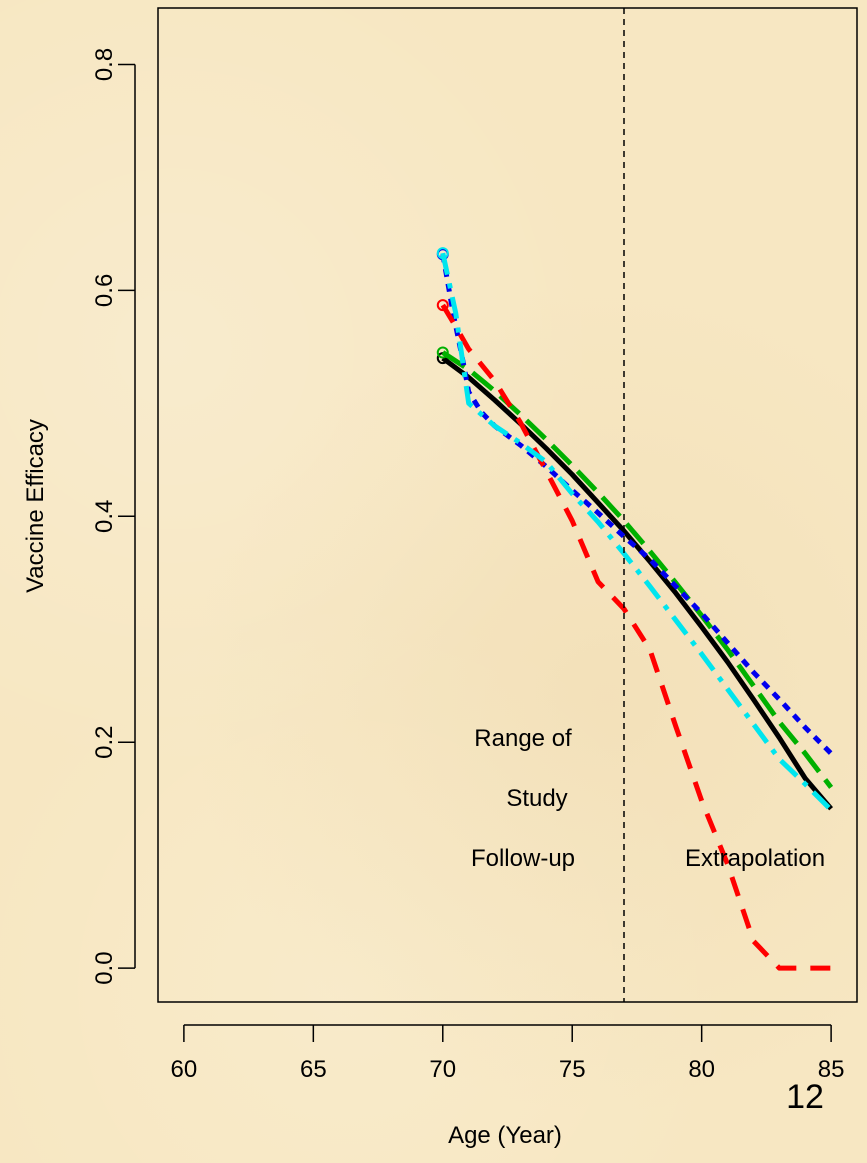 This screenshot has width=867, height=1163. What do you see at coordinates (104, 742) in the screenshot?
I see `y-tick-label: 0.2` at bounding box center [104, 742].